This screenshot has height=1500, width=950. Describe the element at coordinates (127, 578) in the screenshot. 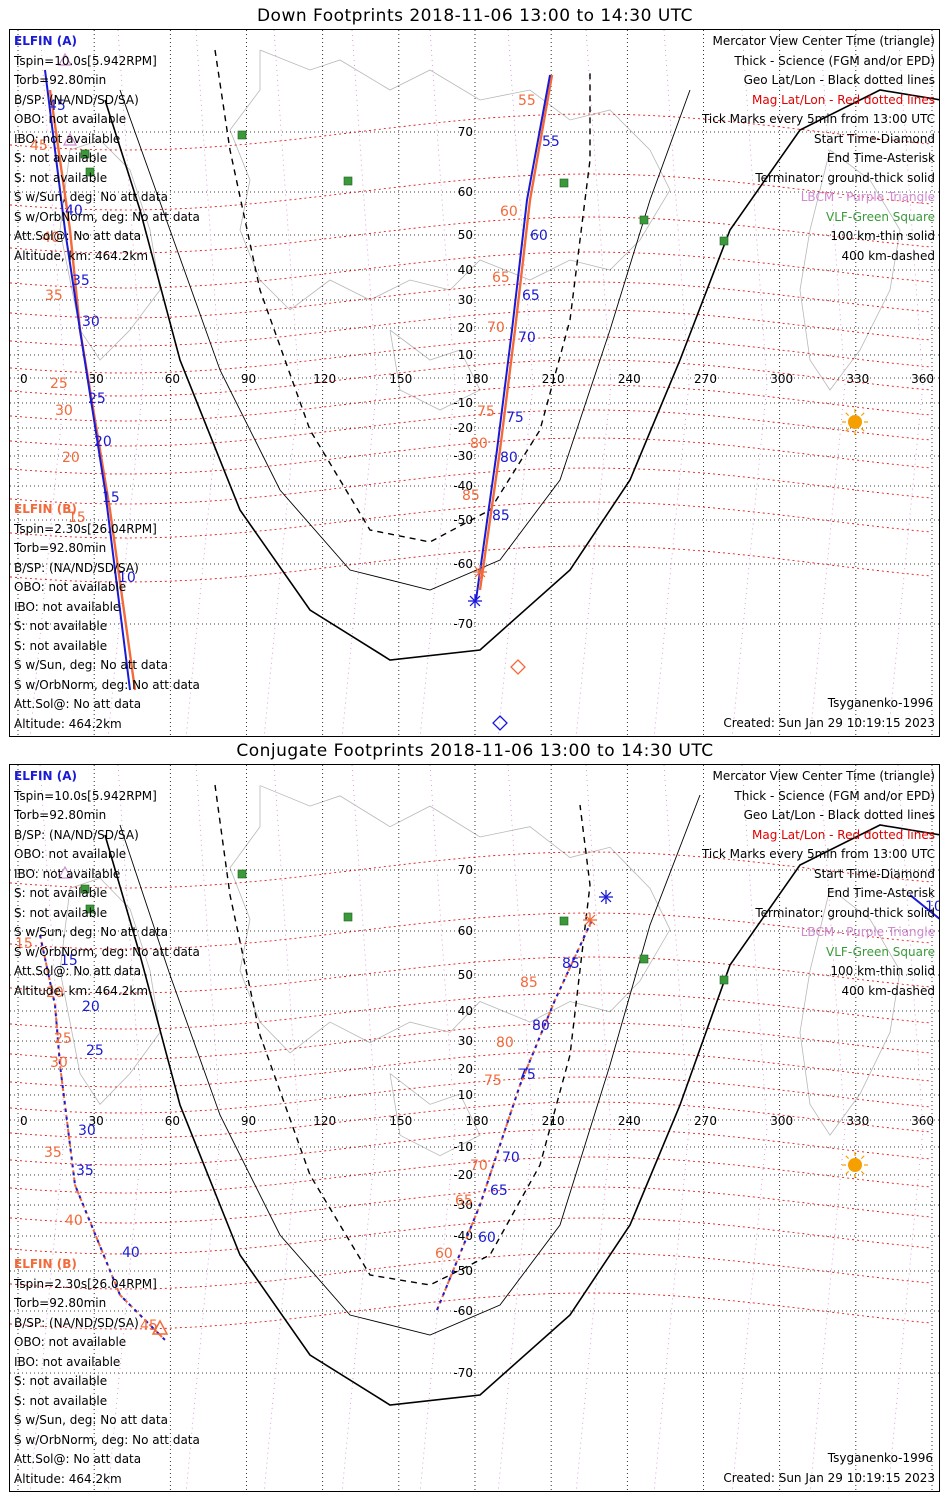

I see `track-label: 10` at that location.